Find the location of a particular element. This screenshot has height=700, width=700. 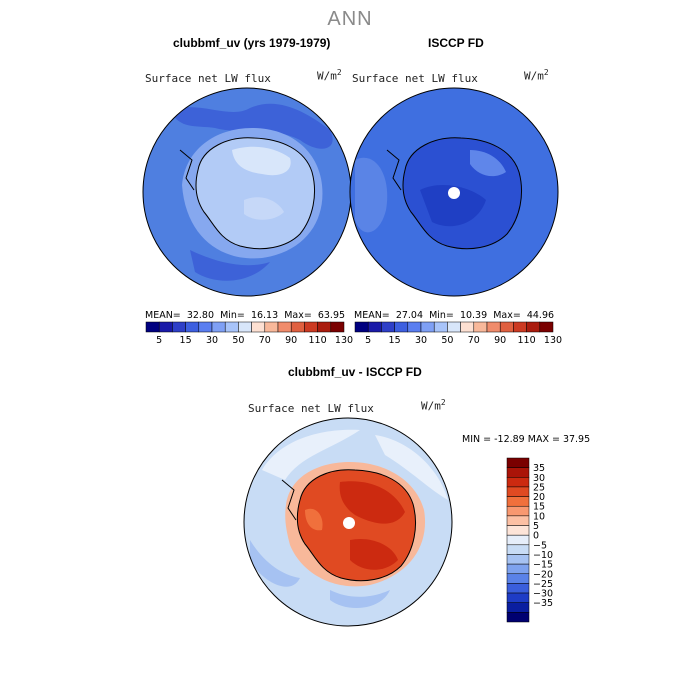

obs-colorbar-tick-label: 50 is located at coordinates (447, 340).